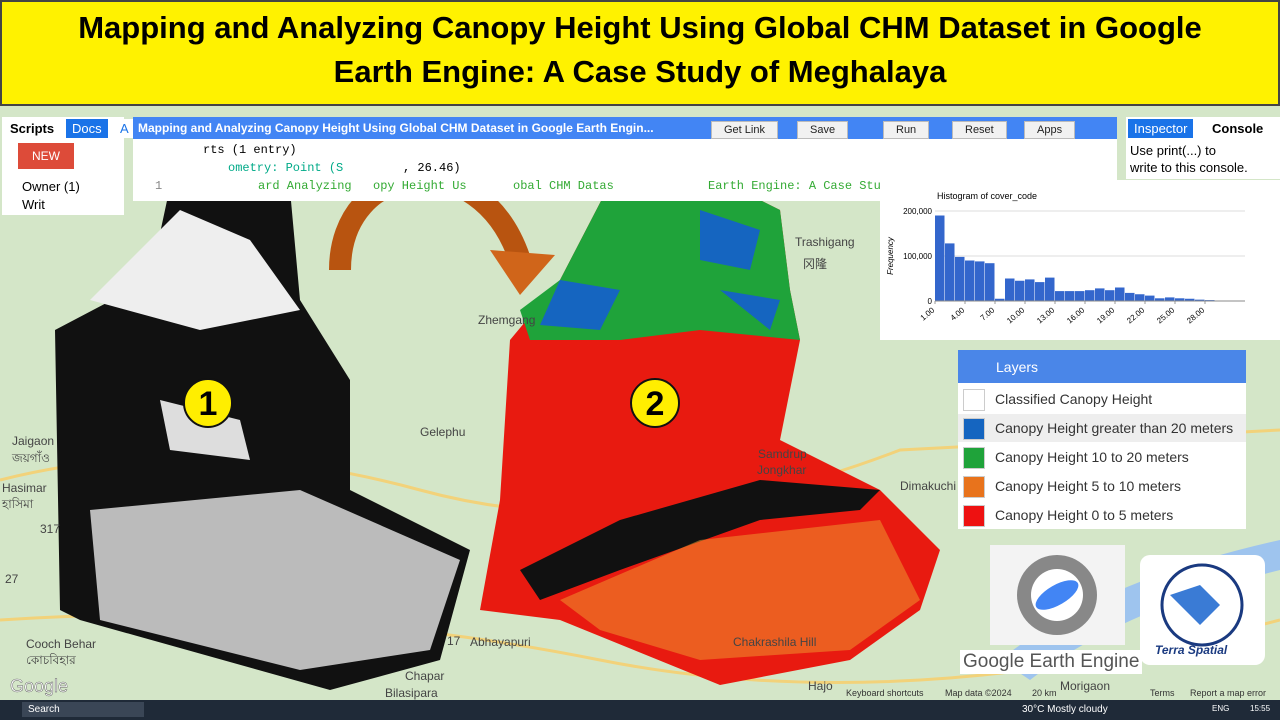 This screenshot has height=720, width=1280. Describe the element at coordinates (823, 130) in the screenshot. I see `button: Save` at that location.